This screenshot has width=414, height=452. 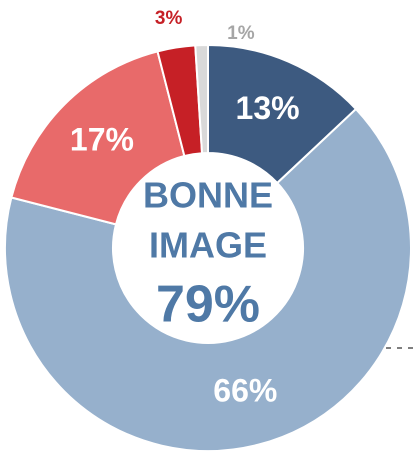 What do you see at coordinates (268, 108) in the screenshot?
I see `data-label: 13%` at bounding box center [268, 108].